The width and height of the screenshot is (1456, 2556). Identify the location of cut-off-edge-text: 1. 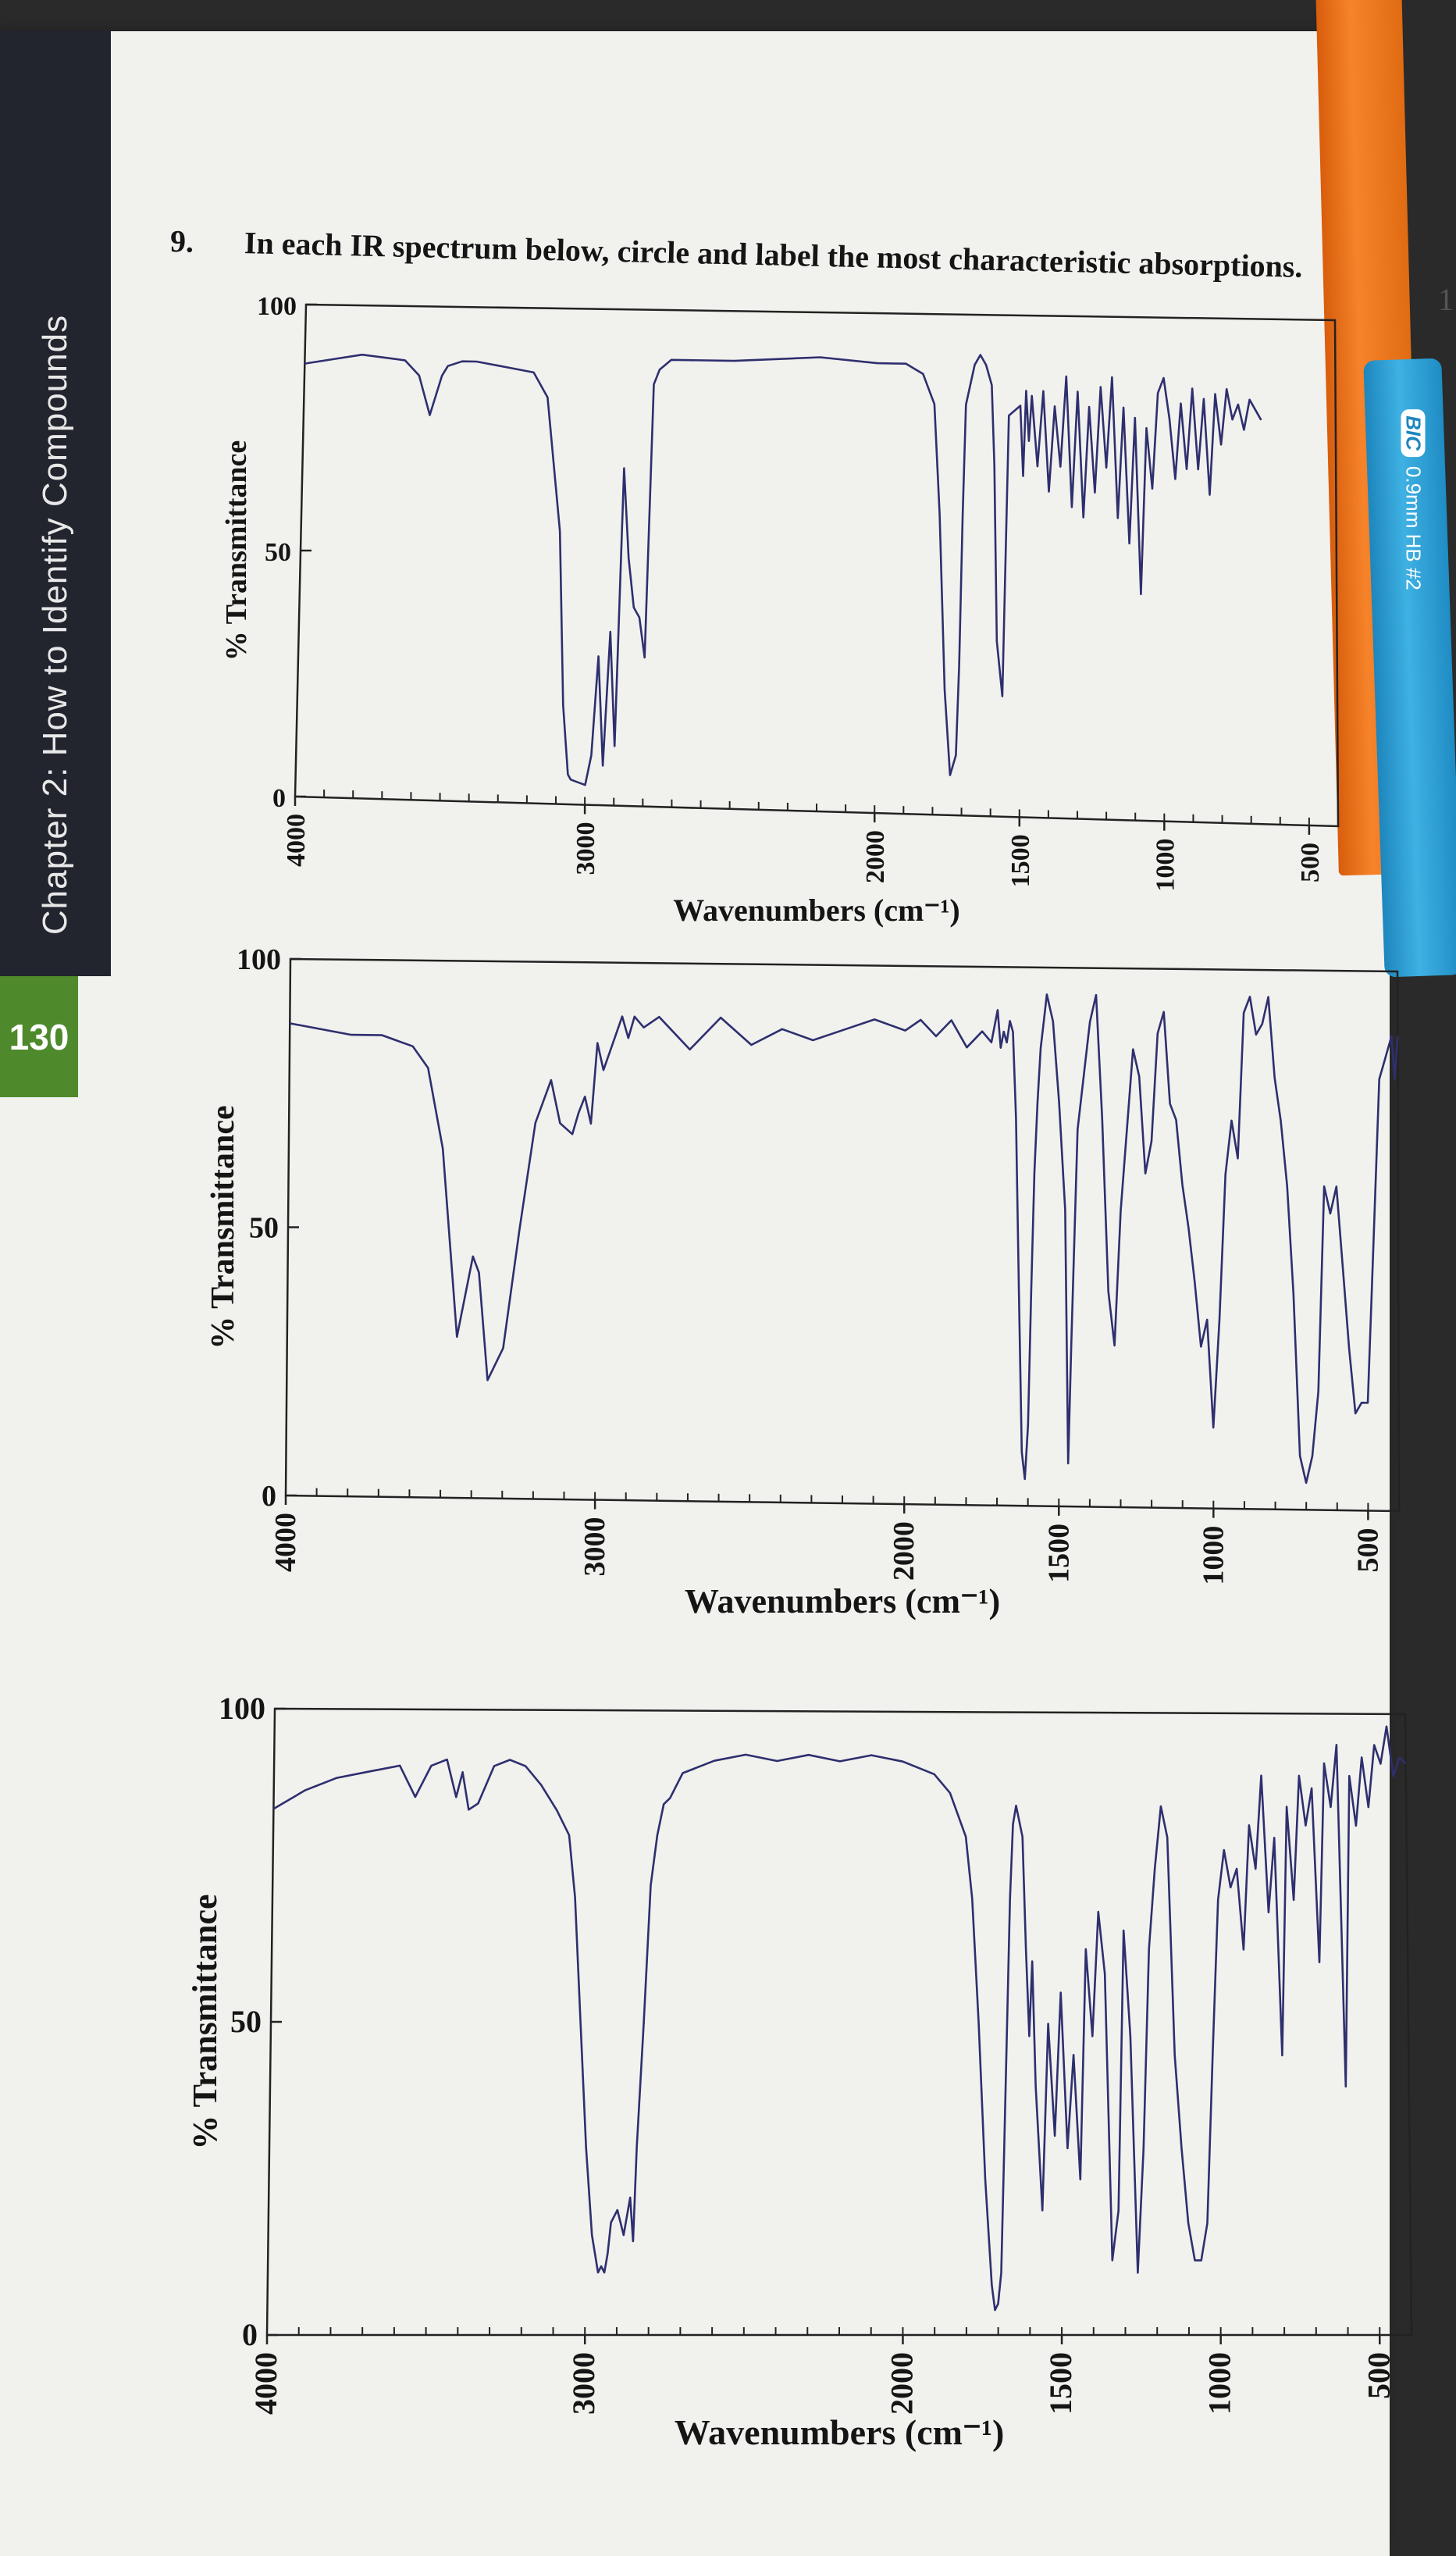
(1446, 300).